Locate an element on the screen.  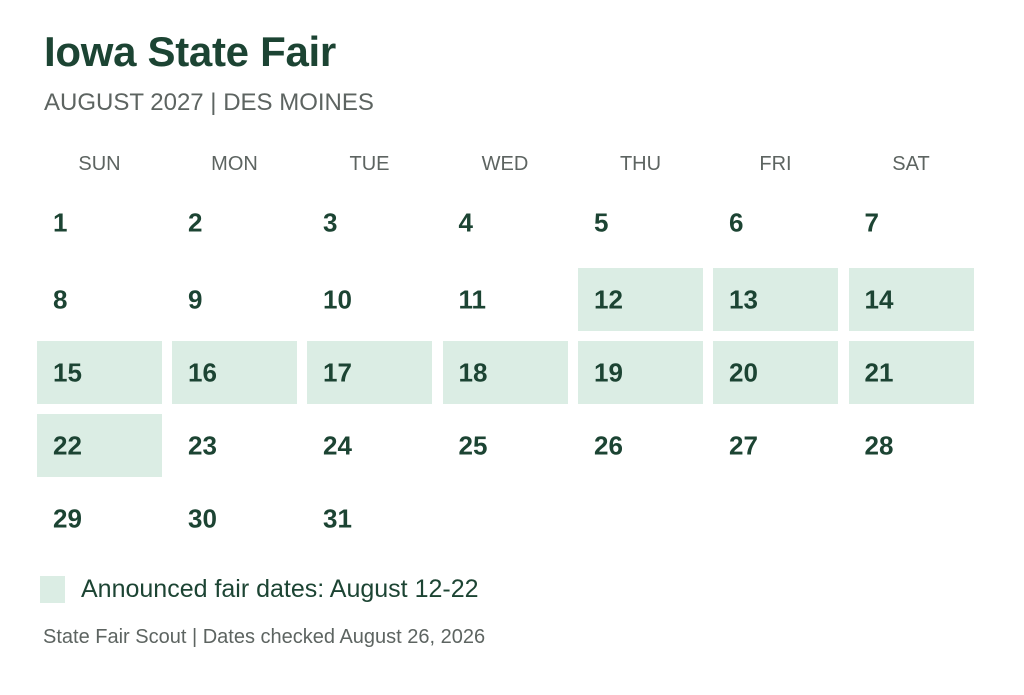
day-cell-12: 12 is located at coordinates (640, 299).